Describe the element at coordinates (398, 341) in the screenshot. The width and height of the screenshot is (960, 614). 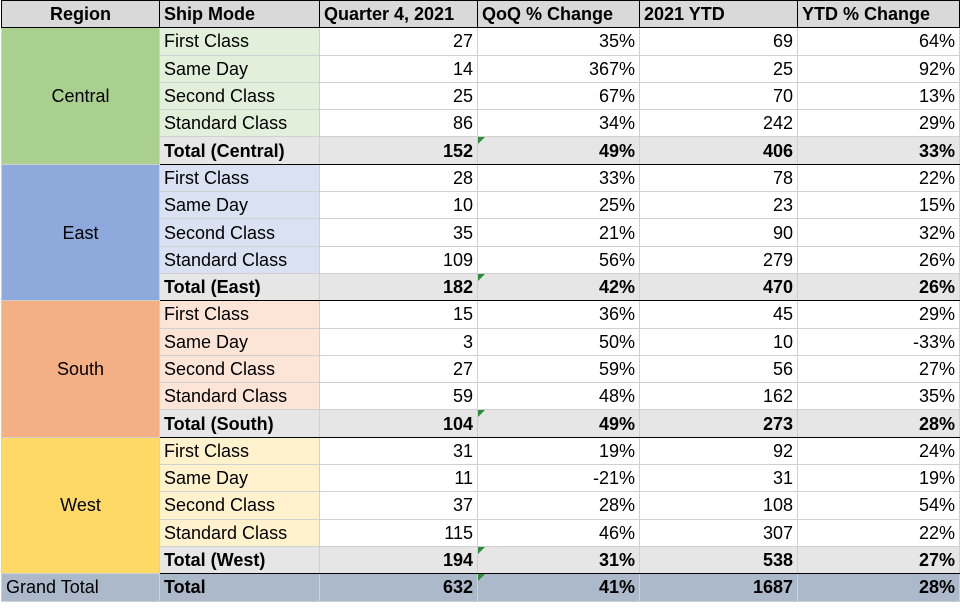
I see `q4-cell: 3` at that location.